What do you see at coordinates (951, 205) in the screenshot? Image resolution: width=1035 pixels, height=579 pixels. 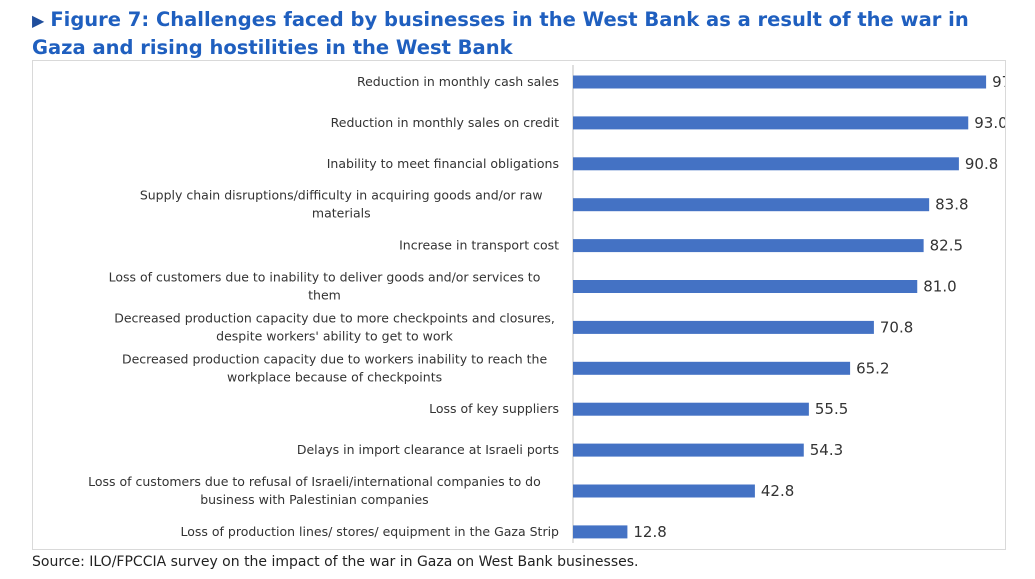 I see `data-label: 83.8` at bounding box center [951, 205].